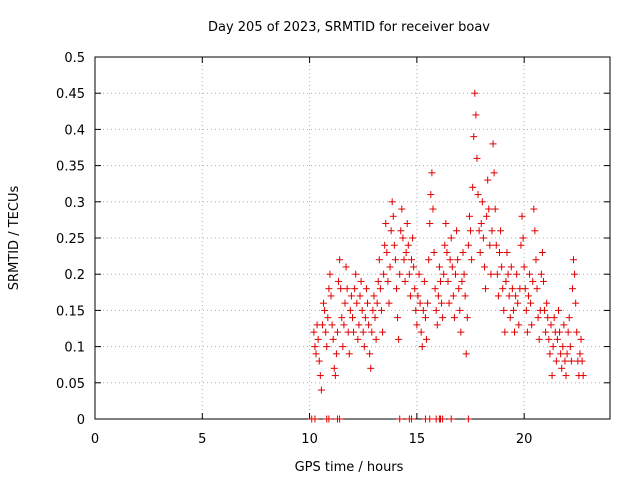  What do you see at coordinates (70, 239) in the screenshot?
I see `y-tick-label: 0.25` at bounding box center [70, 239].